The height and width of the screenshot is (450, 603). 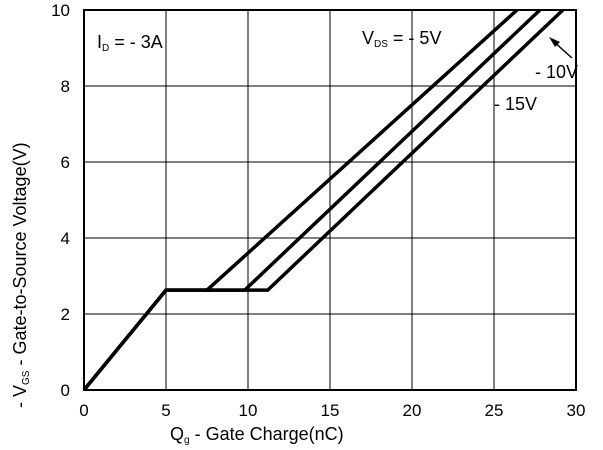 What do you see at coordinates (65, 390) in the screenshot?
I see `y-tick-label: 0` at bounding box center [65, 390].